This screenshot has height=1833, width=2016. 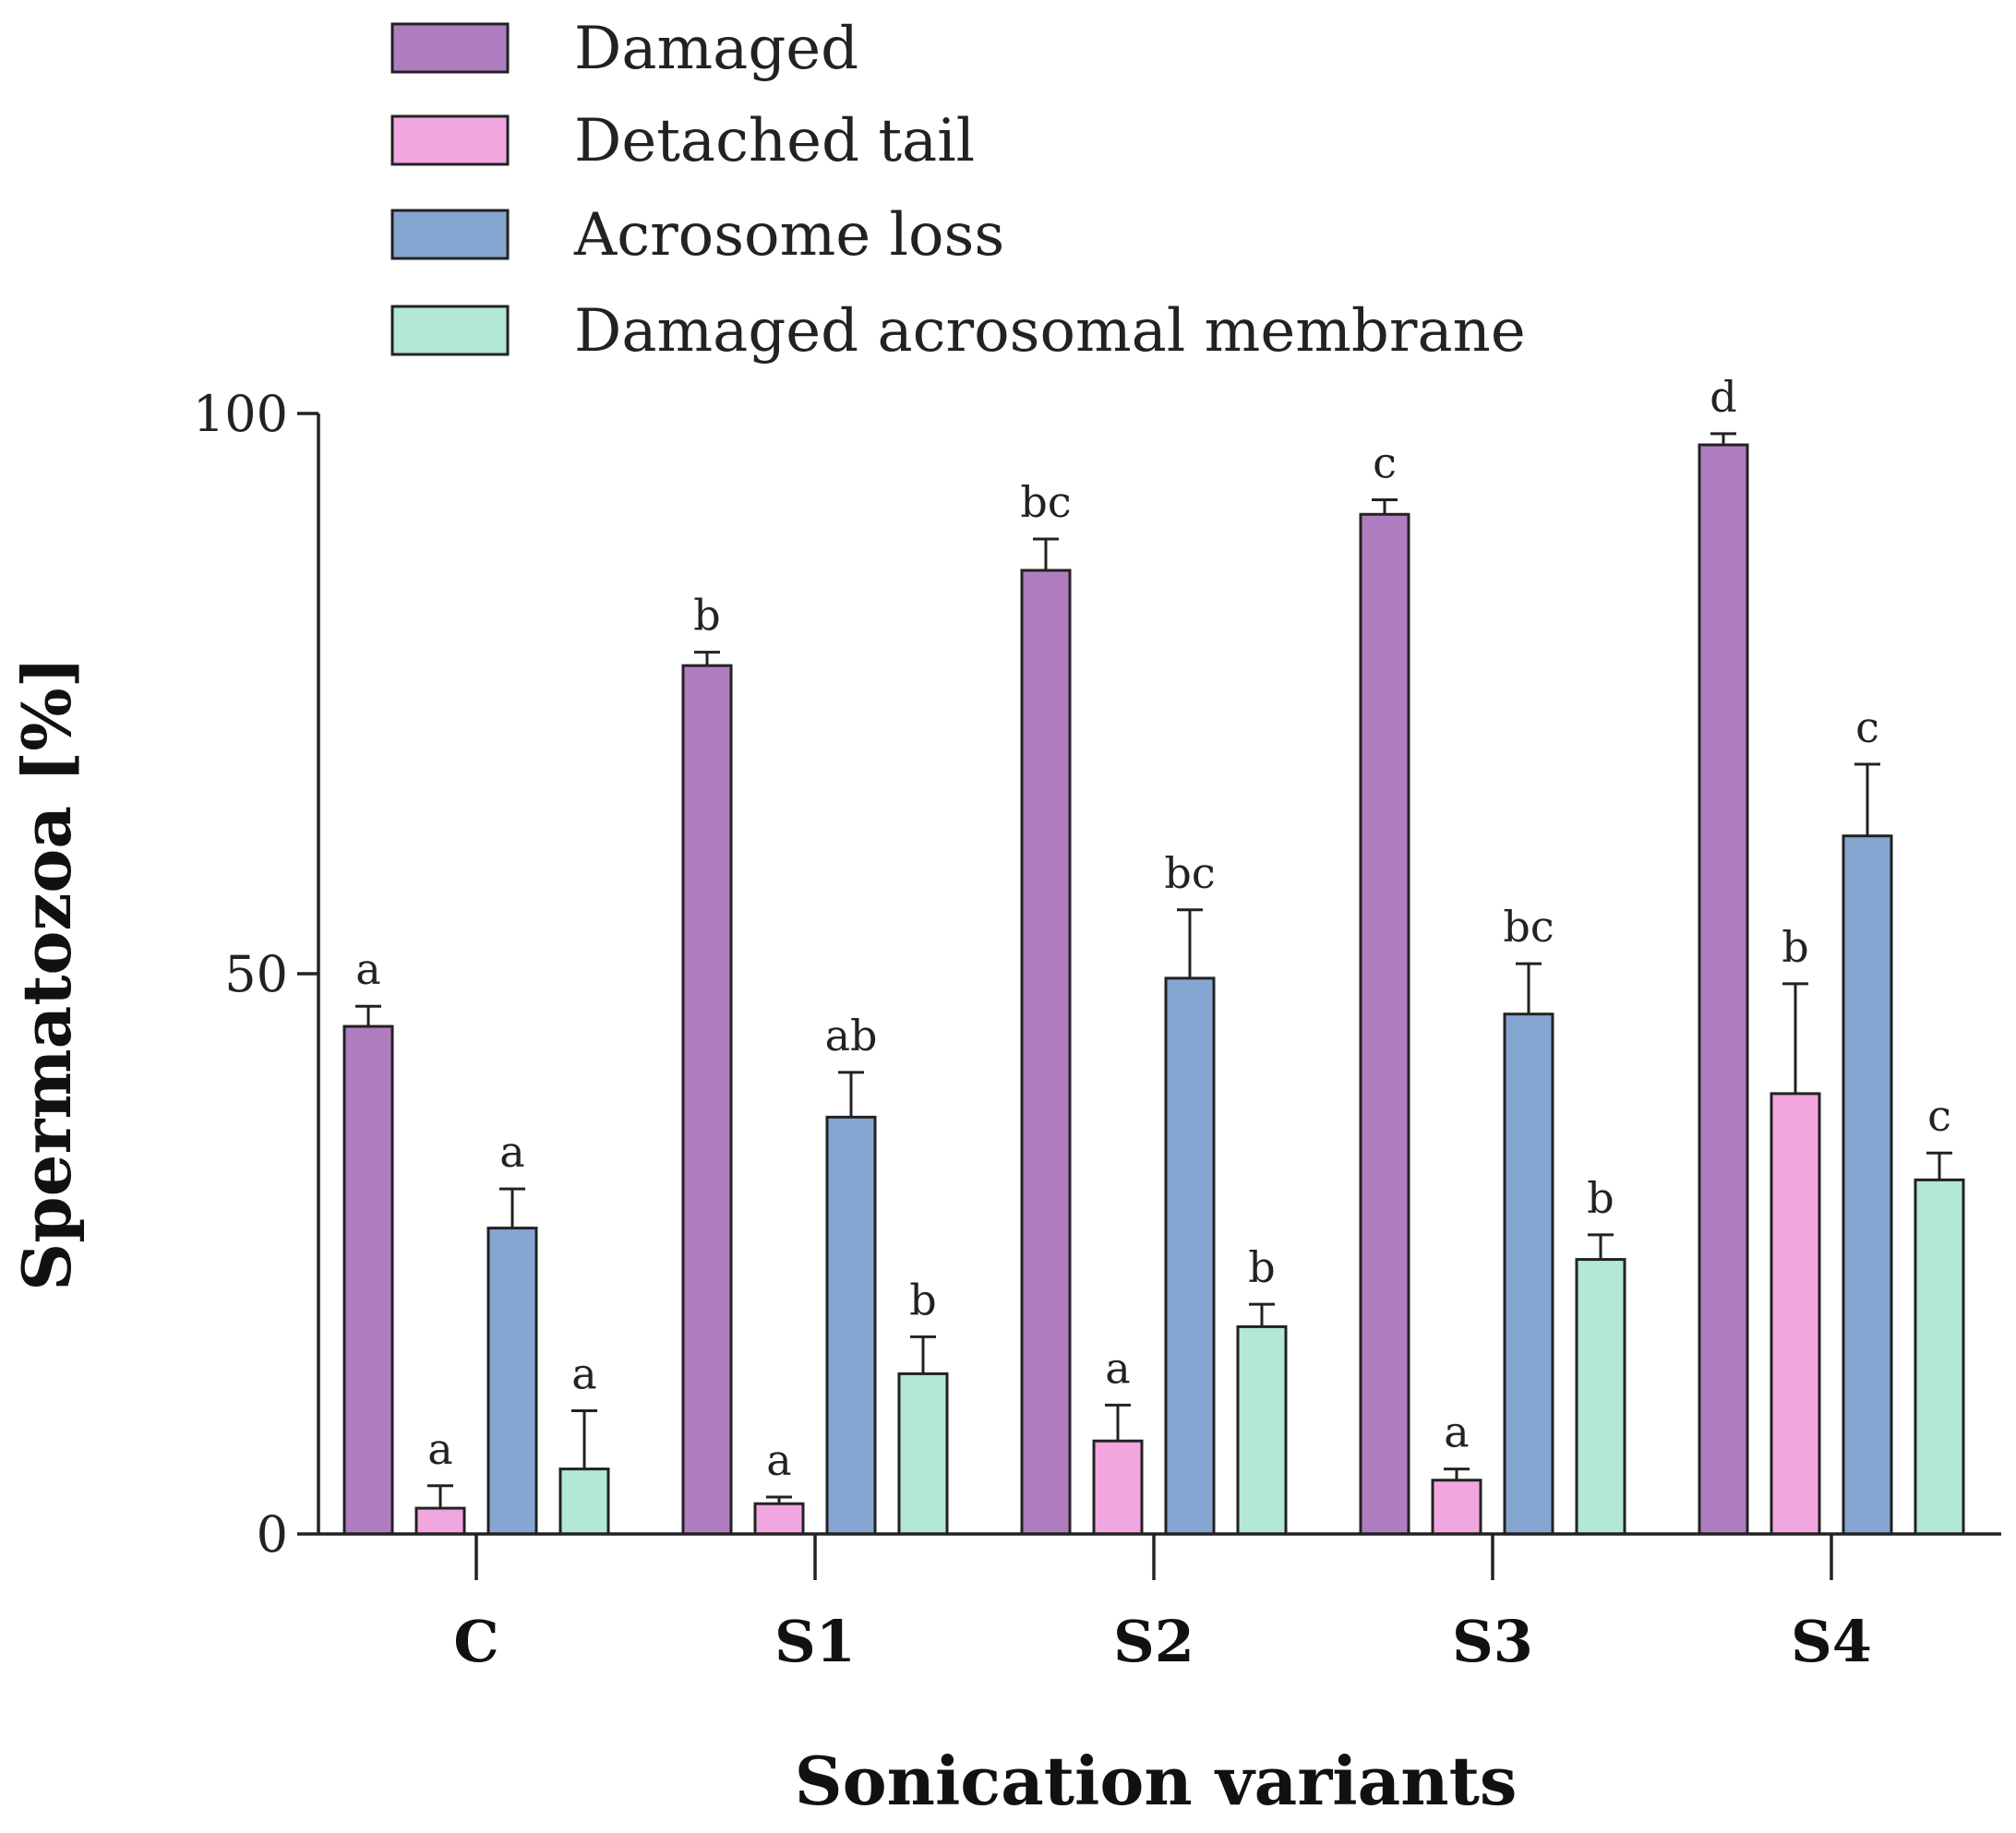 I want to click on y-ticks: 0 50 100, so click(x=255, y=974).